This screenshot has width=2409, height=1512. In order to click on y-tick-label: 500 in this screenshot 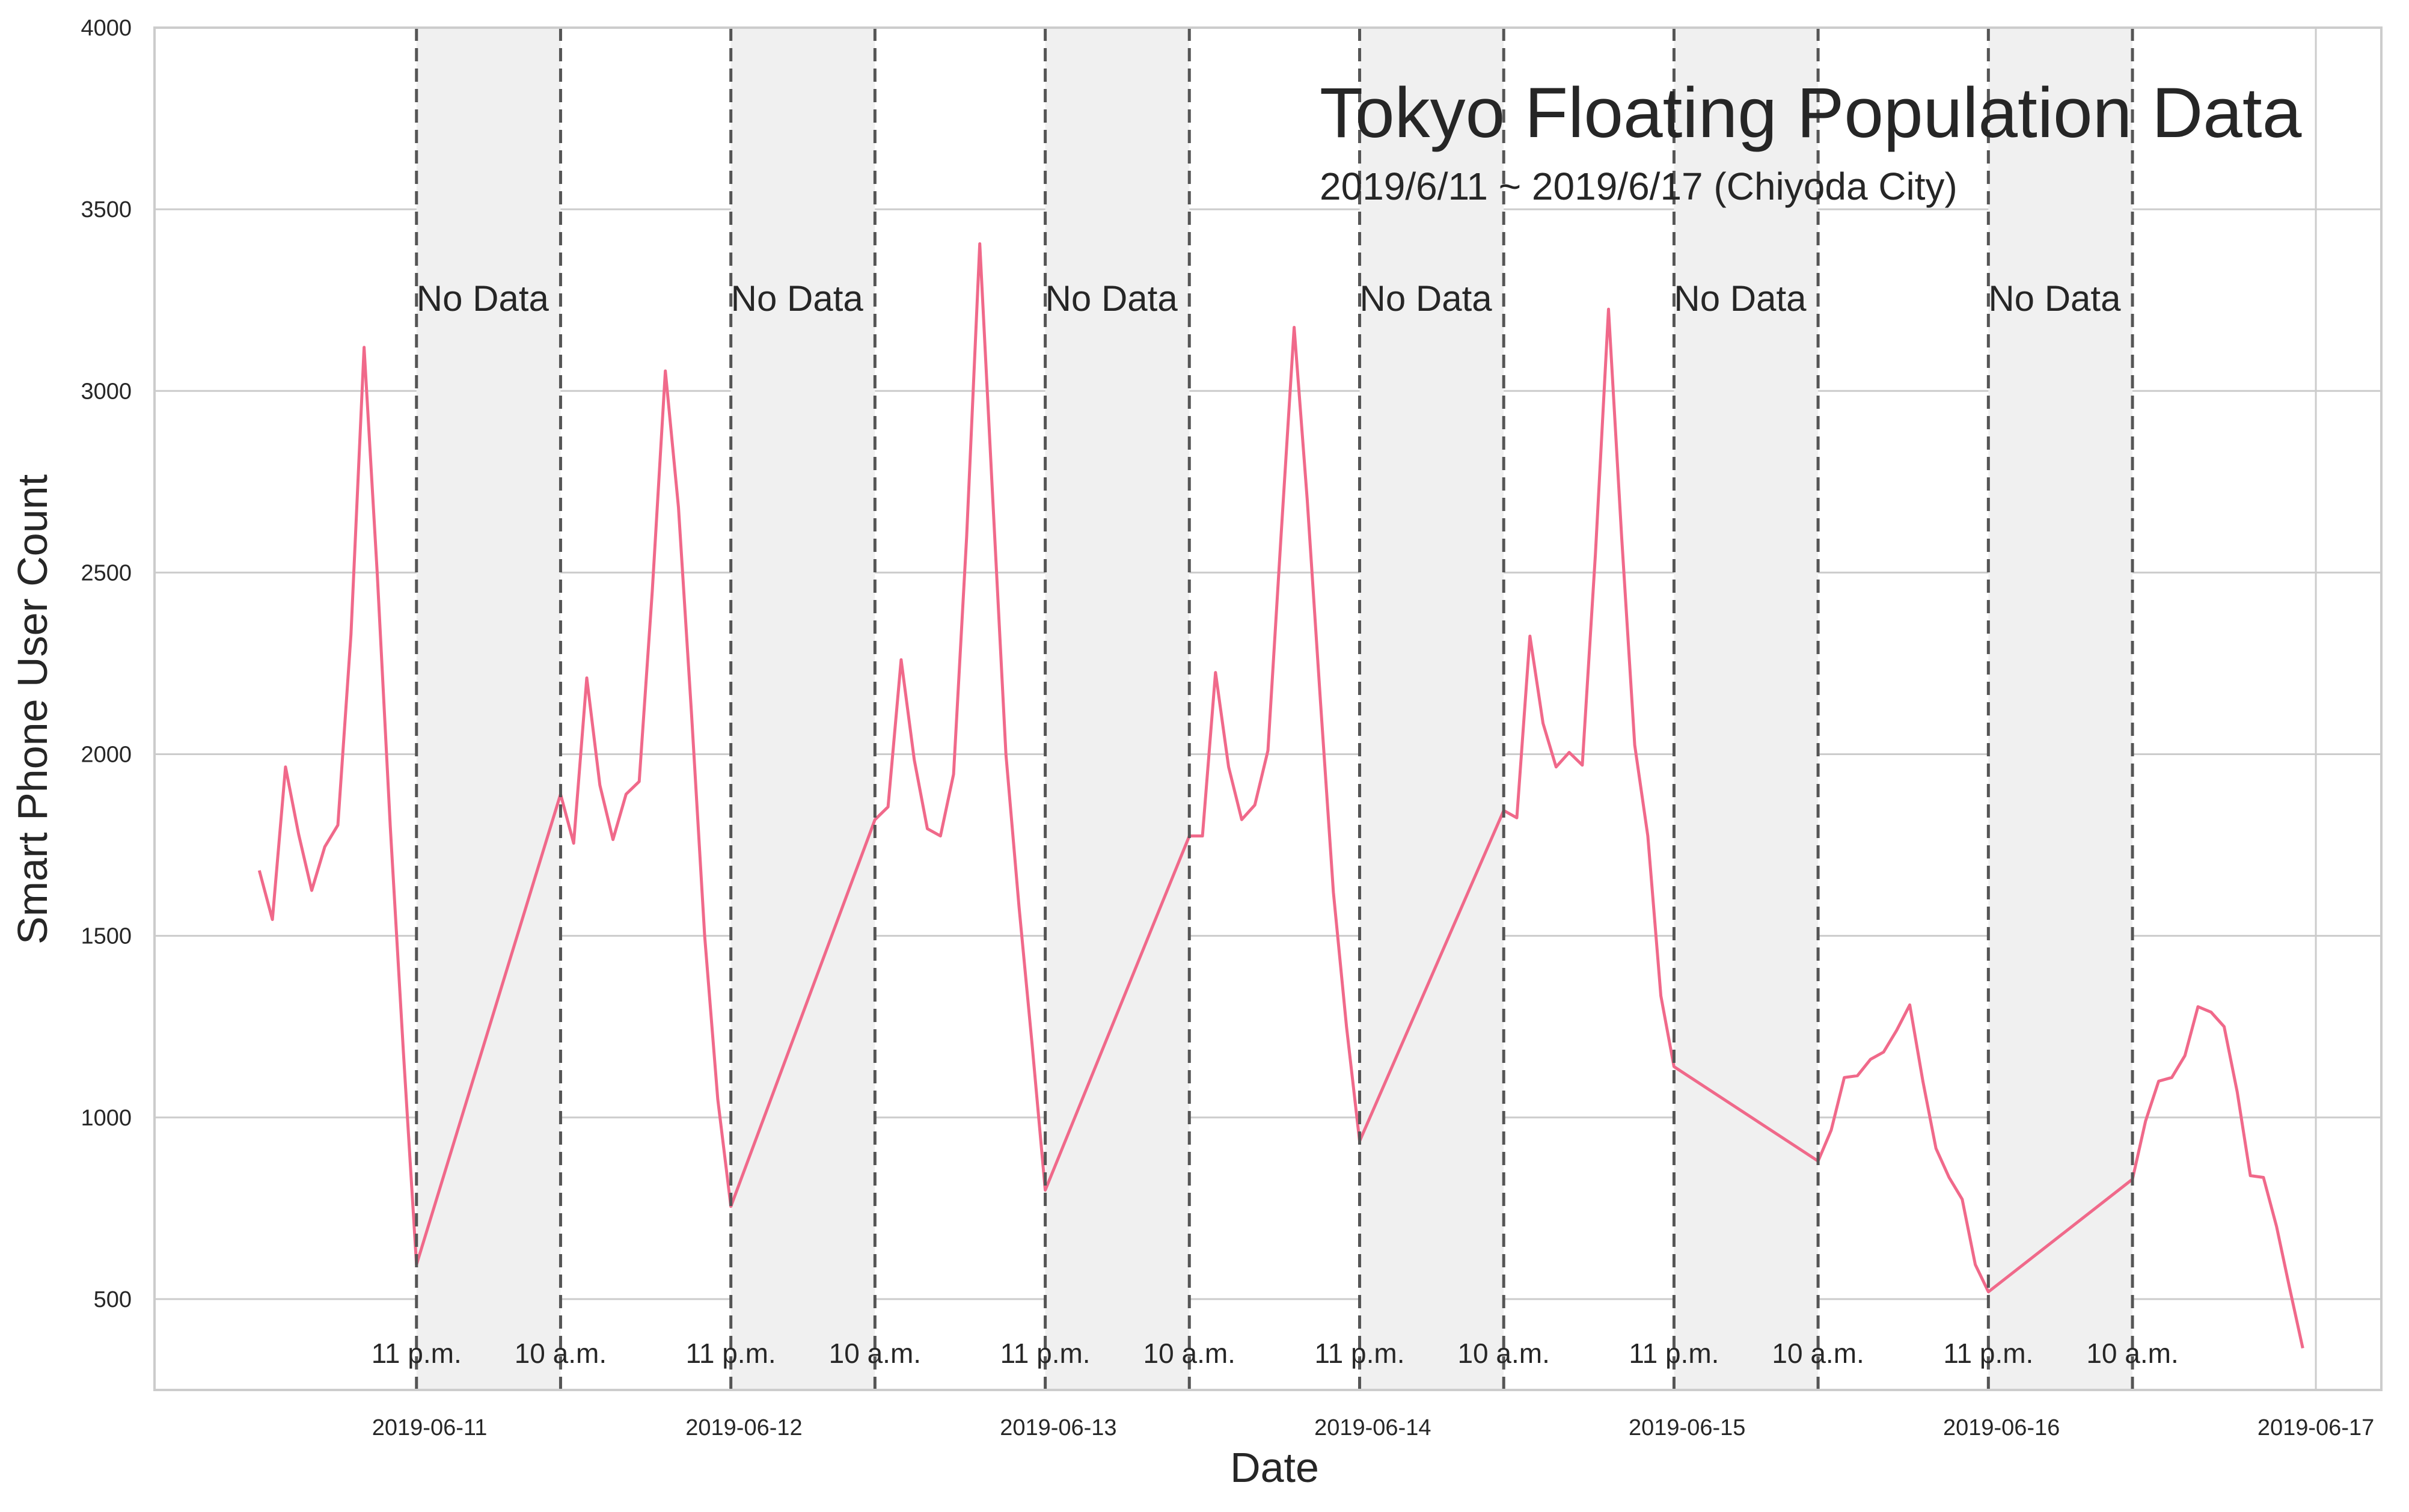, I will do `click(113, 1299)`.